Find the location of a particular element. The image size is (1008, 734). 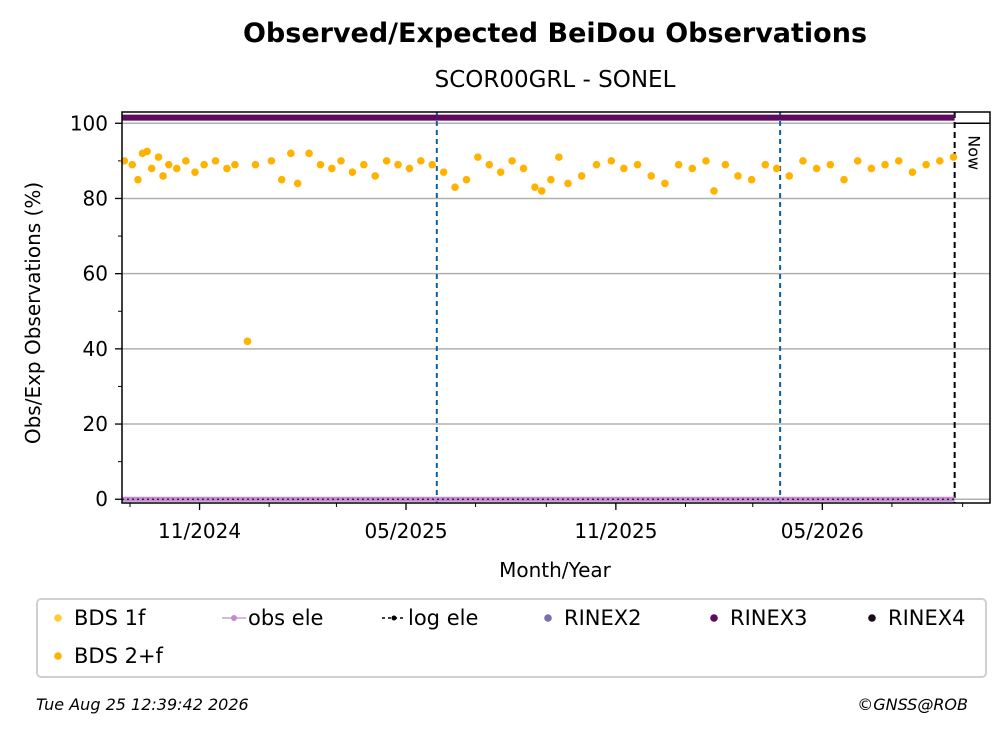

legend-marker-rinex3 is located at coordinates (714, 618).